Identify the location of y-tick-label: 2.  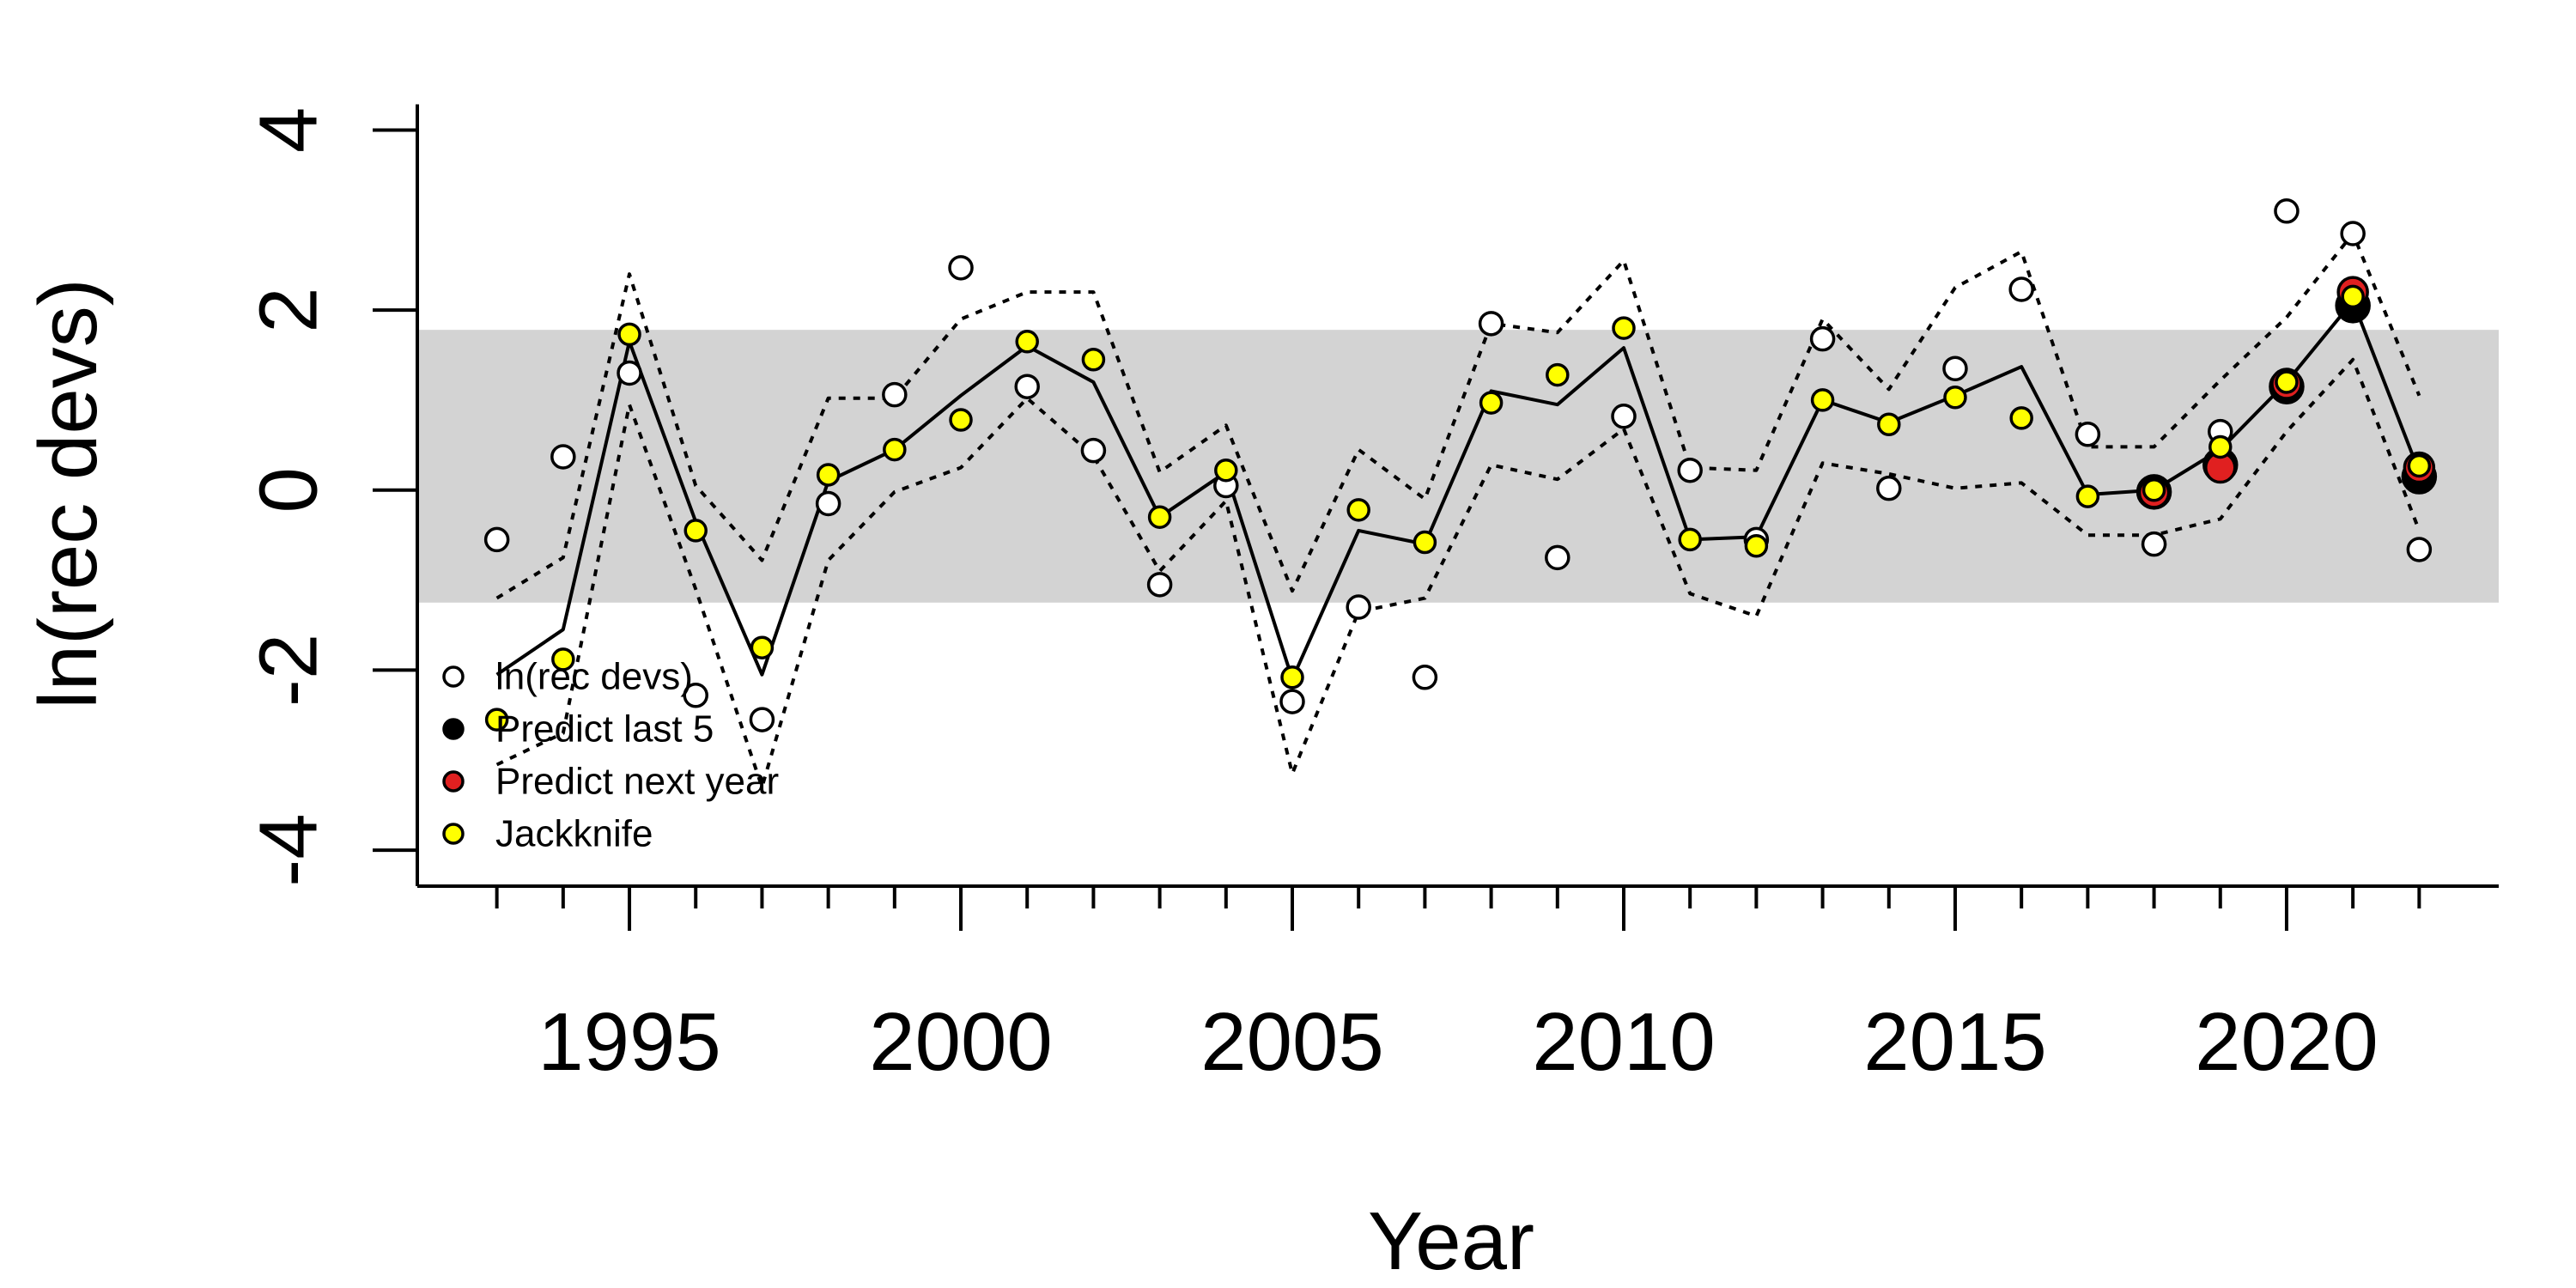
(289, 310).